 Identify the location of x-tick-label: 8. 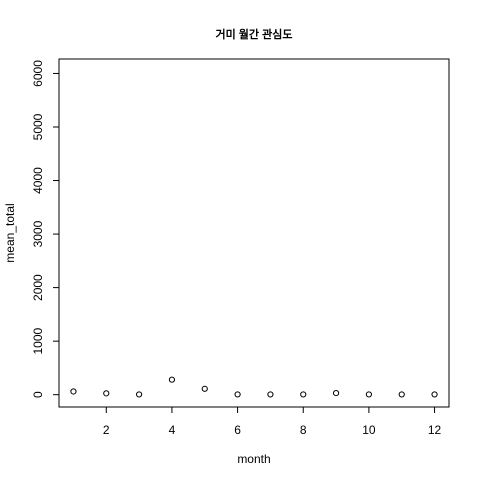
(303, 430).